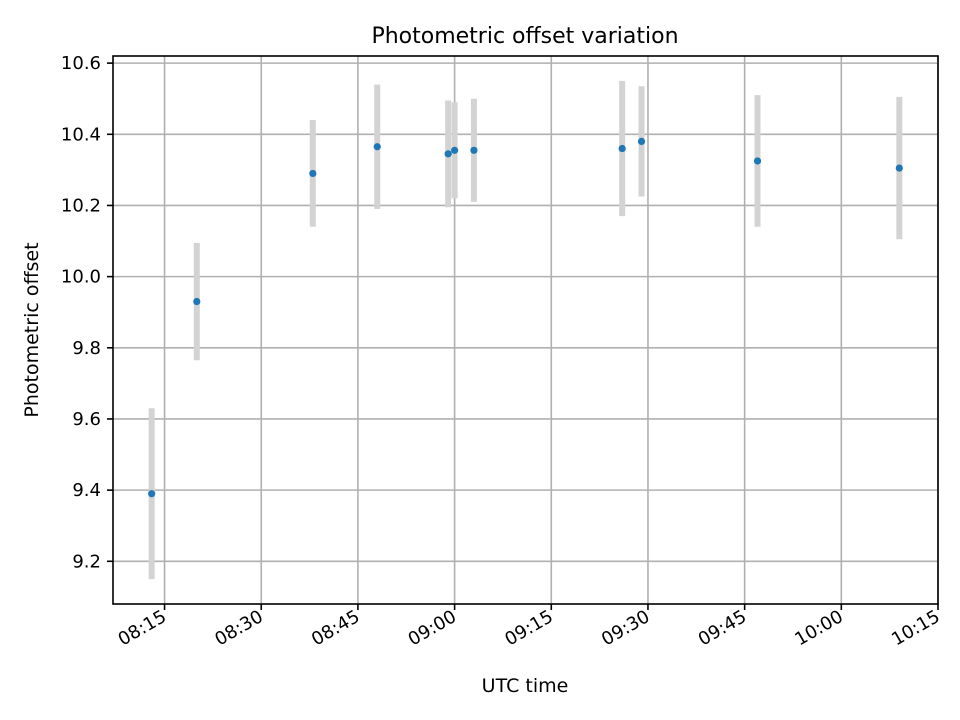 The width and height of the screenshot is (960, 720). Describe the element at coordinates (142, 628) in the screenshot. I see `x-tick-label: 08:15` at that location.